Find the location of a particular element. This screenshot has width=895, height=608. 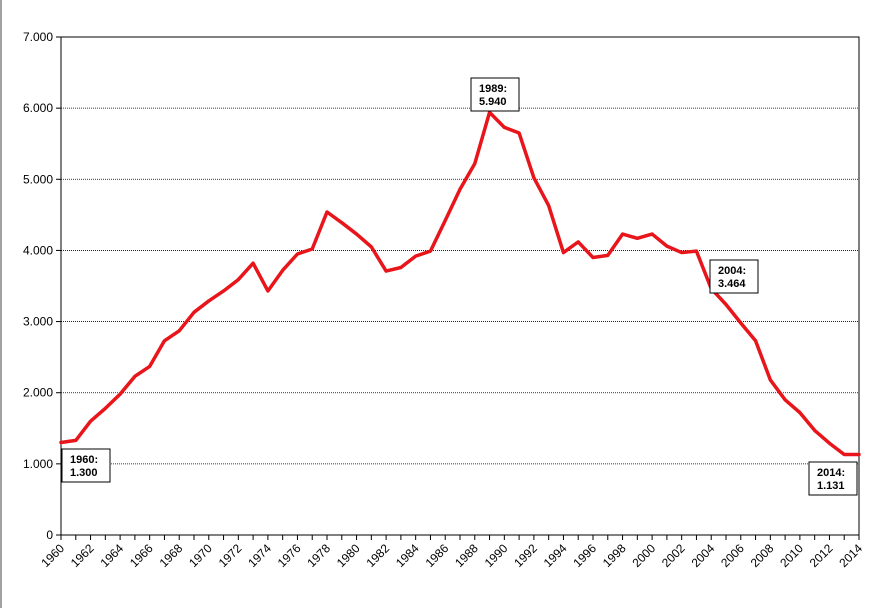

annotation-value: 1.131 is located at coordinates (831, 486).